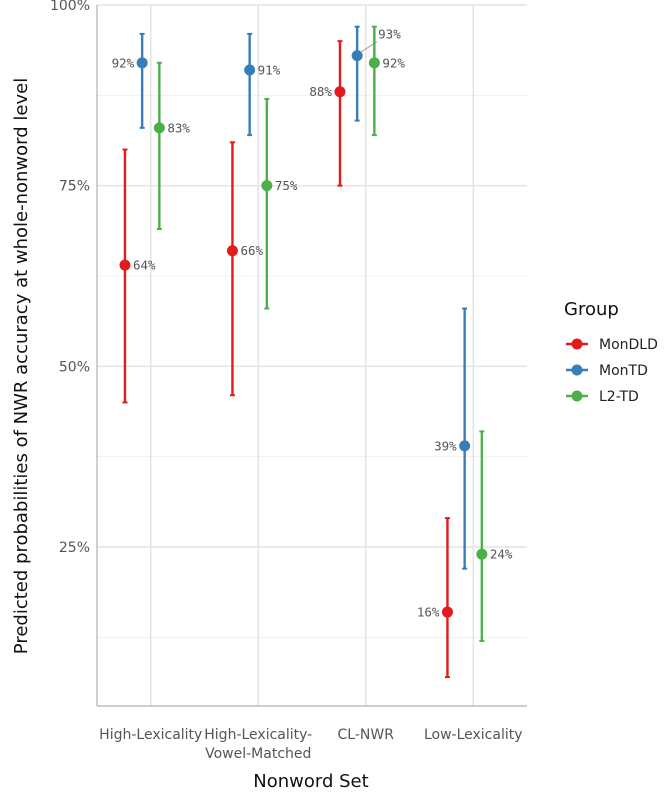  I want to click on data-label: 24%, so click(501, 554).